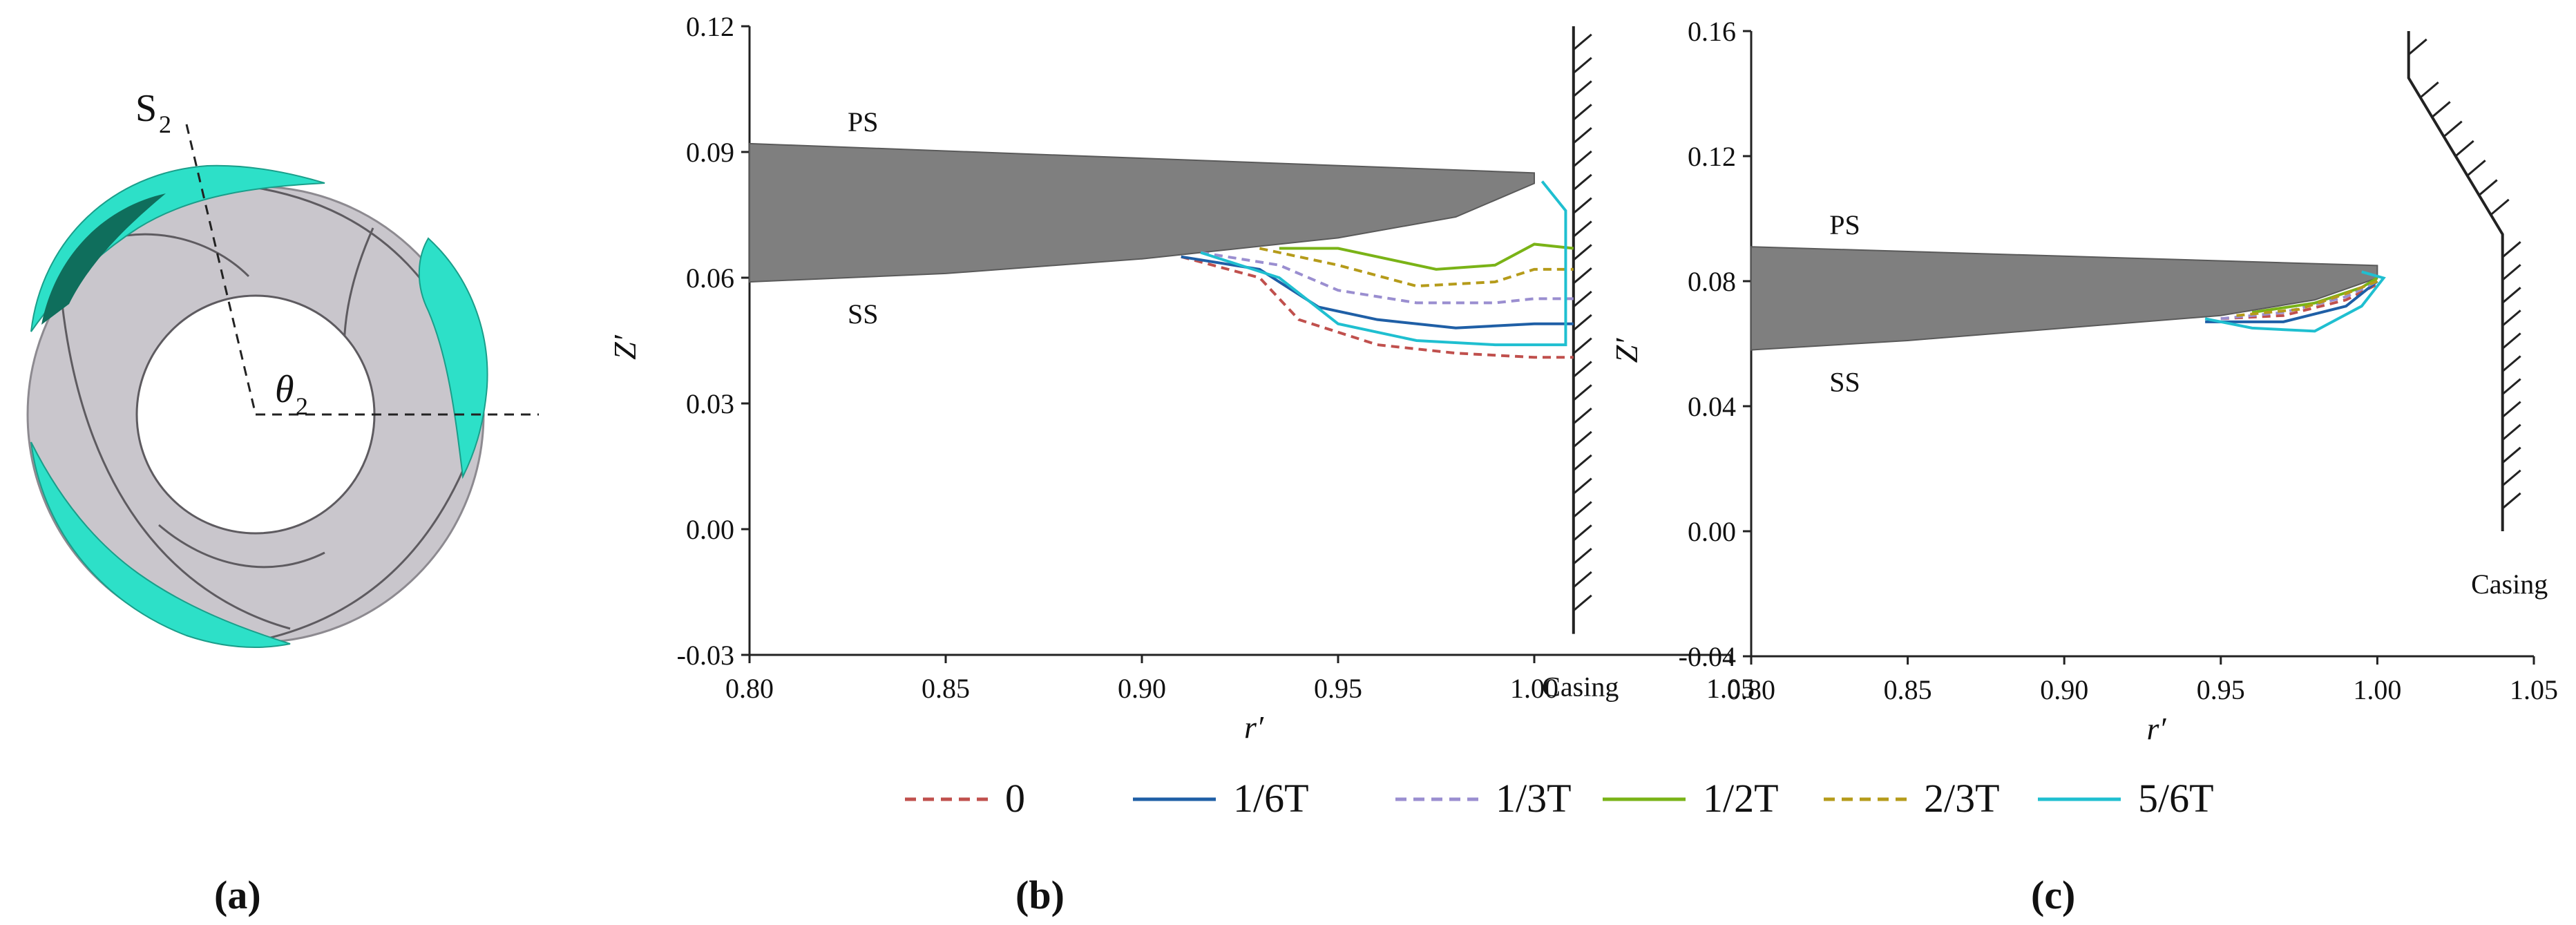 Image resolution: width=2576 pixels, height=925 pixels. I want to click on impeller-diagram: S 2 θ 2, so click(282, 367).